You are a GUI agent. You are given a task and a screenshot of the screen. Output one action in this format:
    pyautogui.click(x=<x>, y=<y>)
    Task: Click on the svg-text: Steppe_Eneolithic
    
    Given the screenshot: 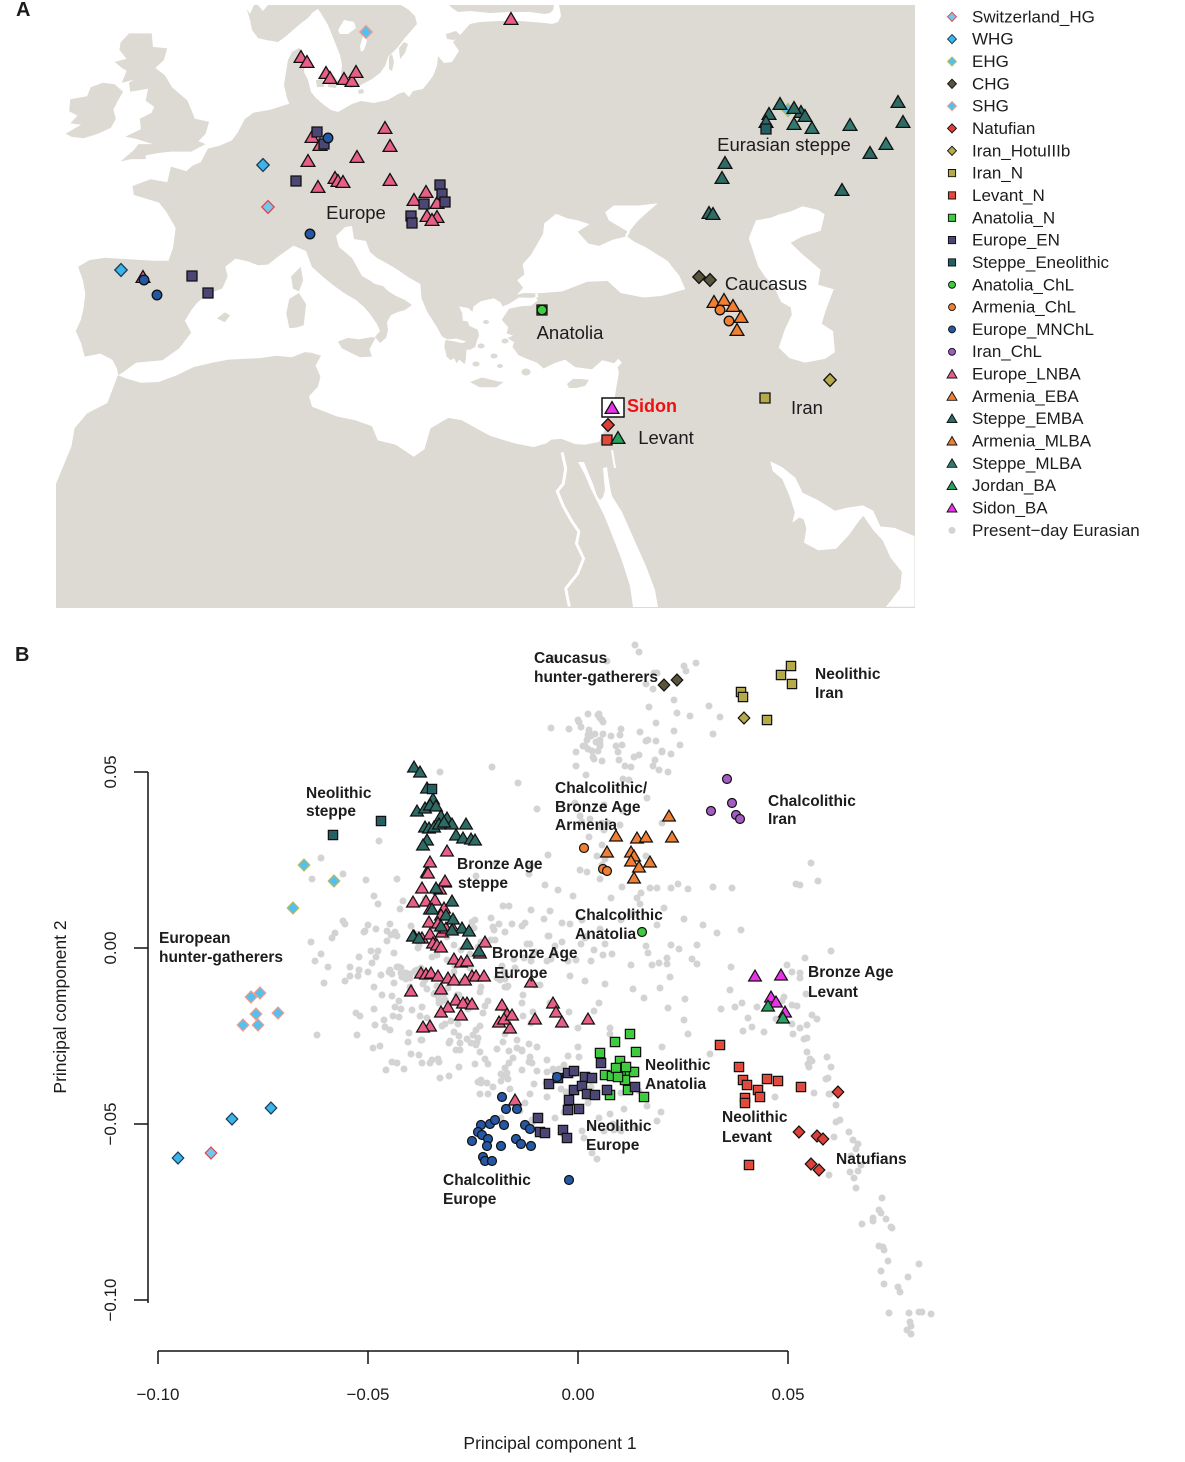 What is the action you would take?
    pyautogui.click(x=1041, y=262)
    